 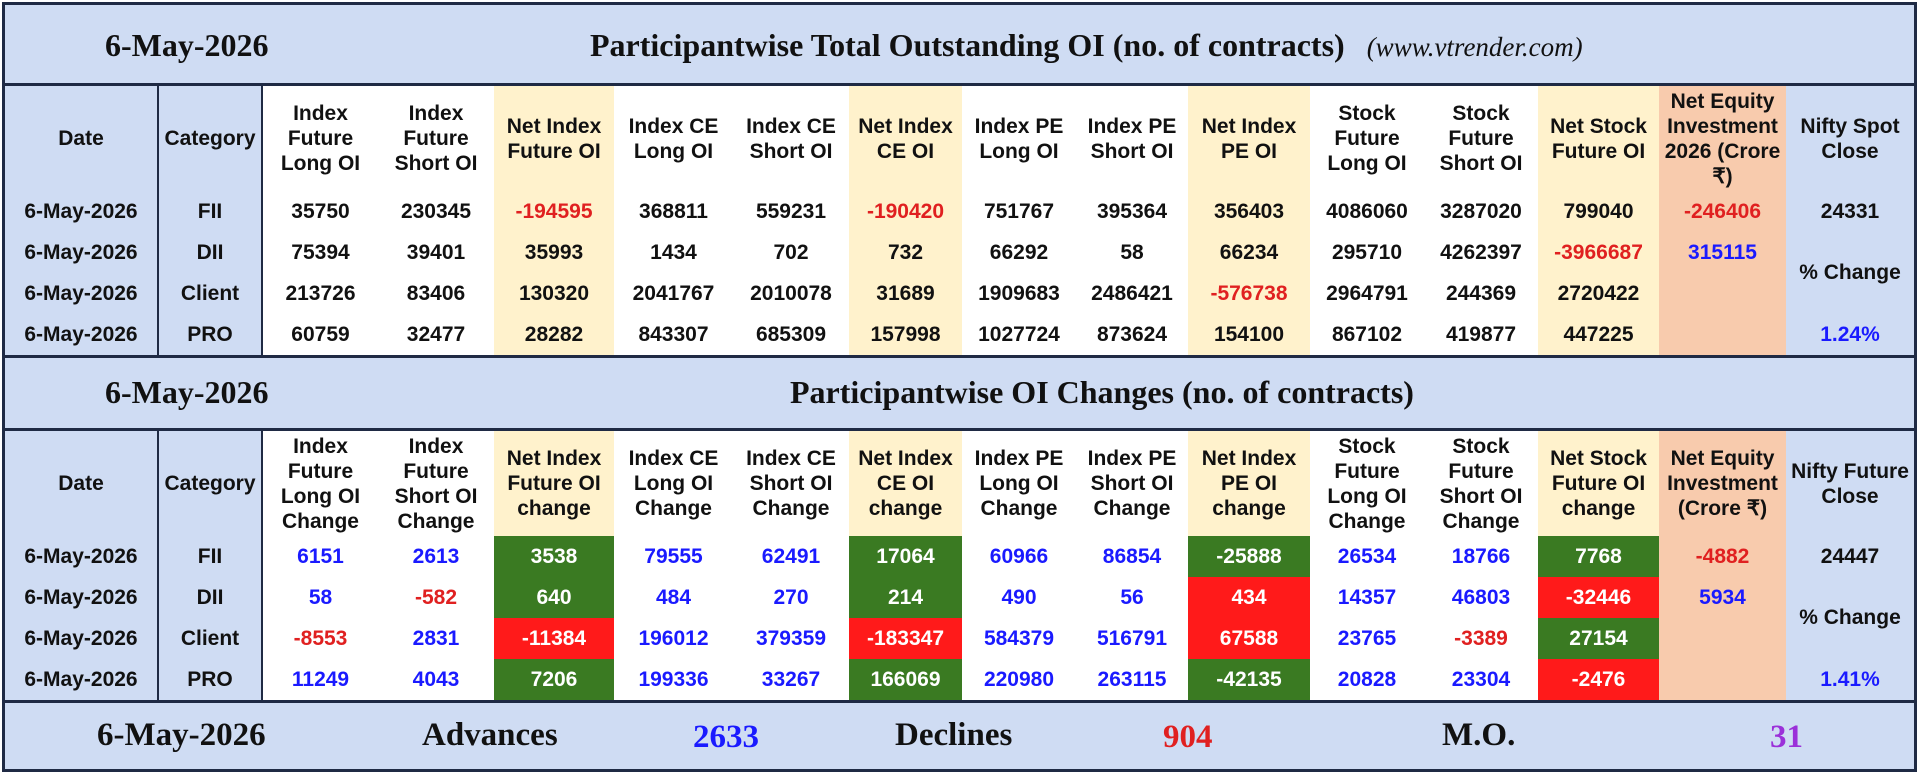 I want to click on data-cell: 83406, so click(x=436, y=293).